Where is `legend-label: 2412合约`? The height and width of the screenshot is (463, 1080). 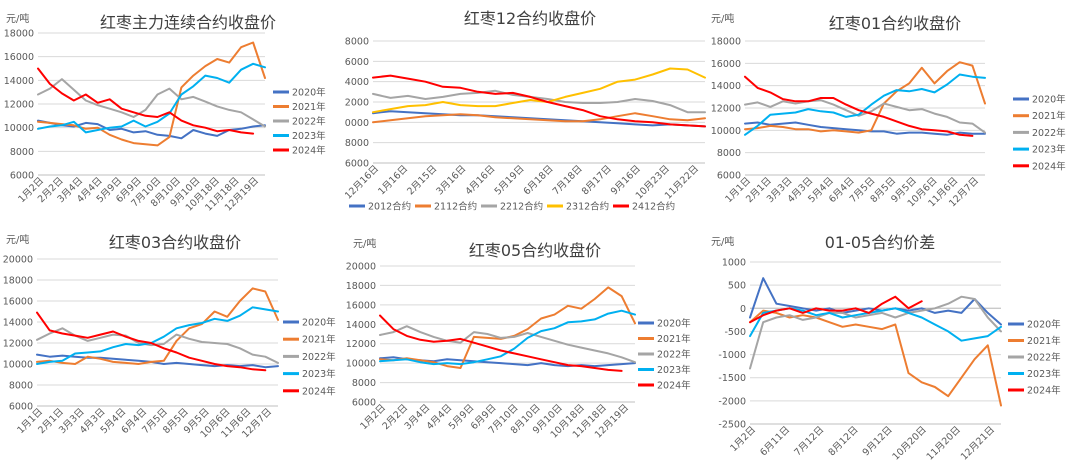
legend-label: 2412合约 is located at coordinates (653, 207).